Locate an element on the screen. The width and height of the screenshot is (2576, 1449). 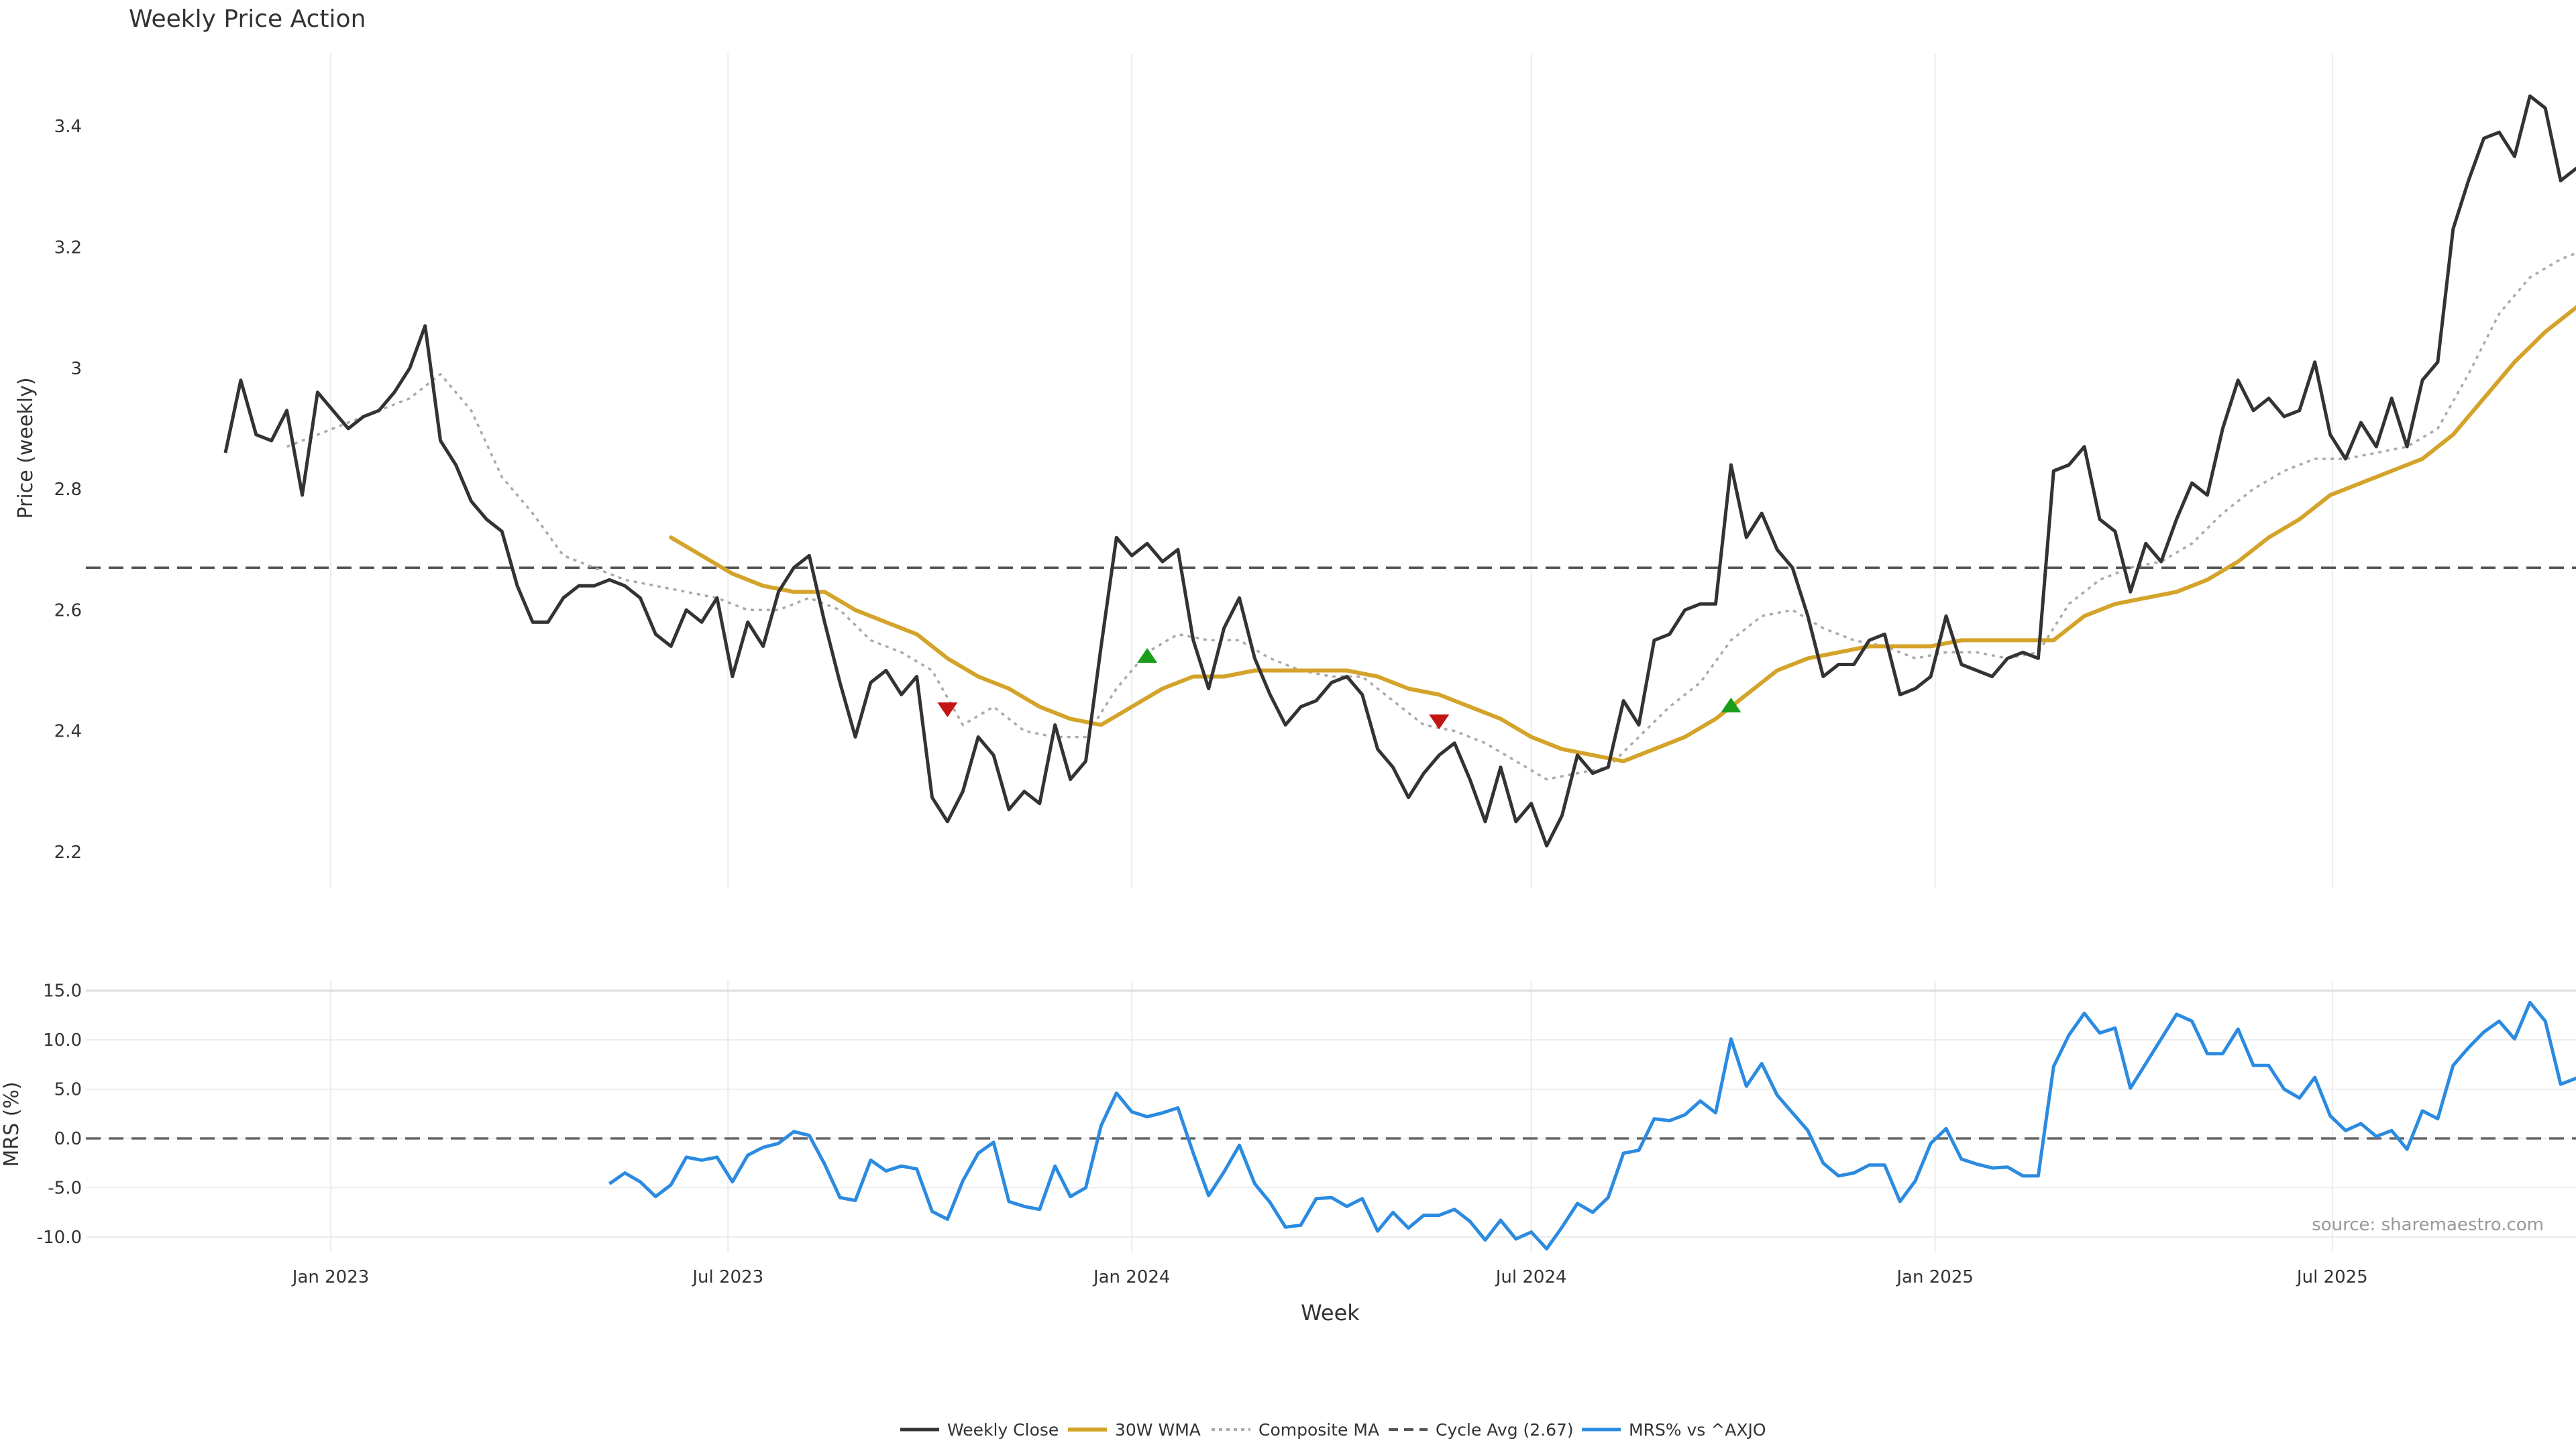
x-tick-label: Jul 2023 is located at coordinates (727, 1277).